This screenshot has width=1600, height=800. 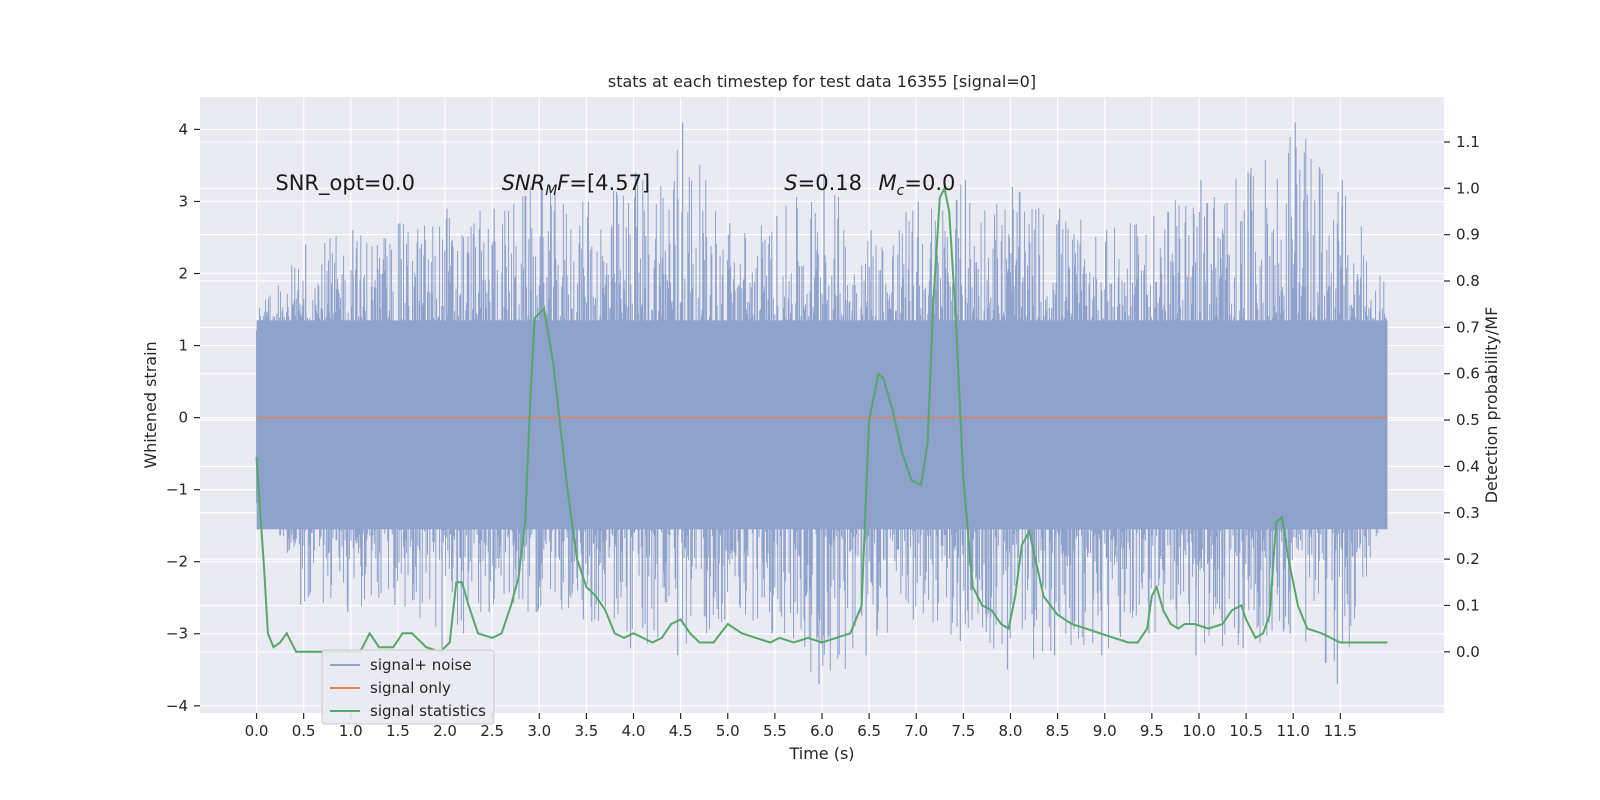 I want to click on y-axis-ticks: −4 −3 −2 −1 0 1 2 3 4, so click(x=183, y=417).